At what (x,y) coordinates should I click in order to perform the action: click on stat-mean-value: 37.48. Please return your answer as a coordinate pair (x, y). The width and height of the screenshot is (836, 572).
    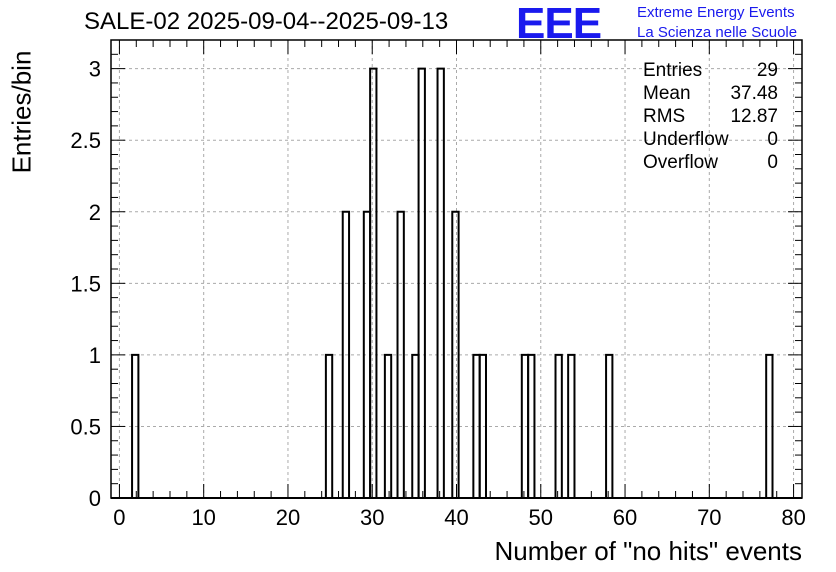
    Looking at the image, I should click on (754, 93).